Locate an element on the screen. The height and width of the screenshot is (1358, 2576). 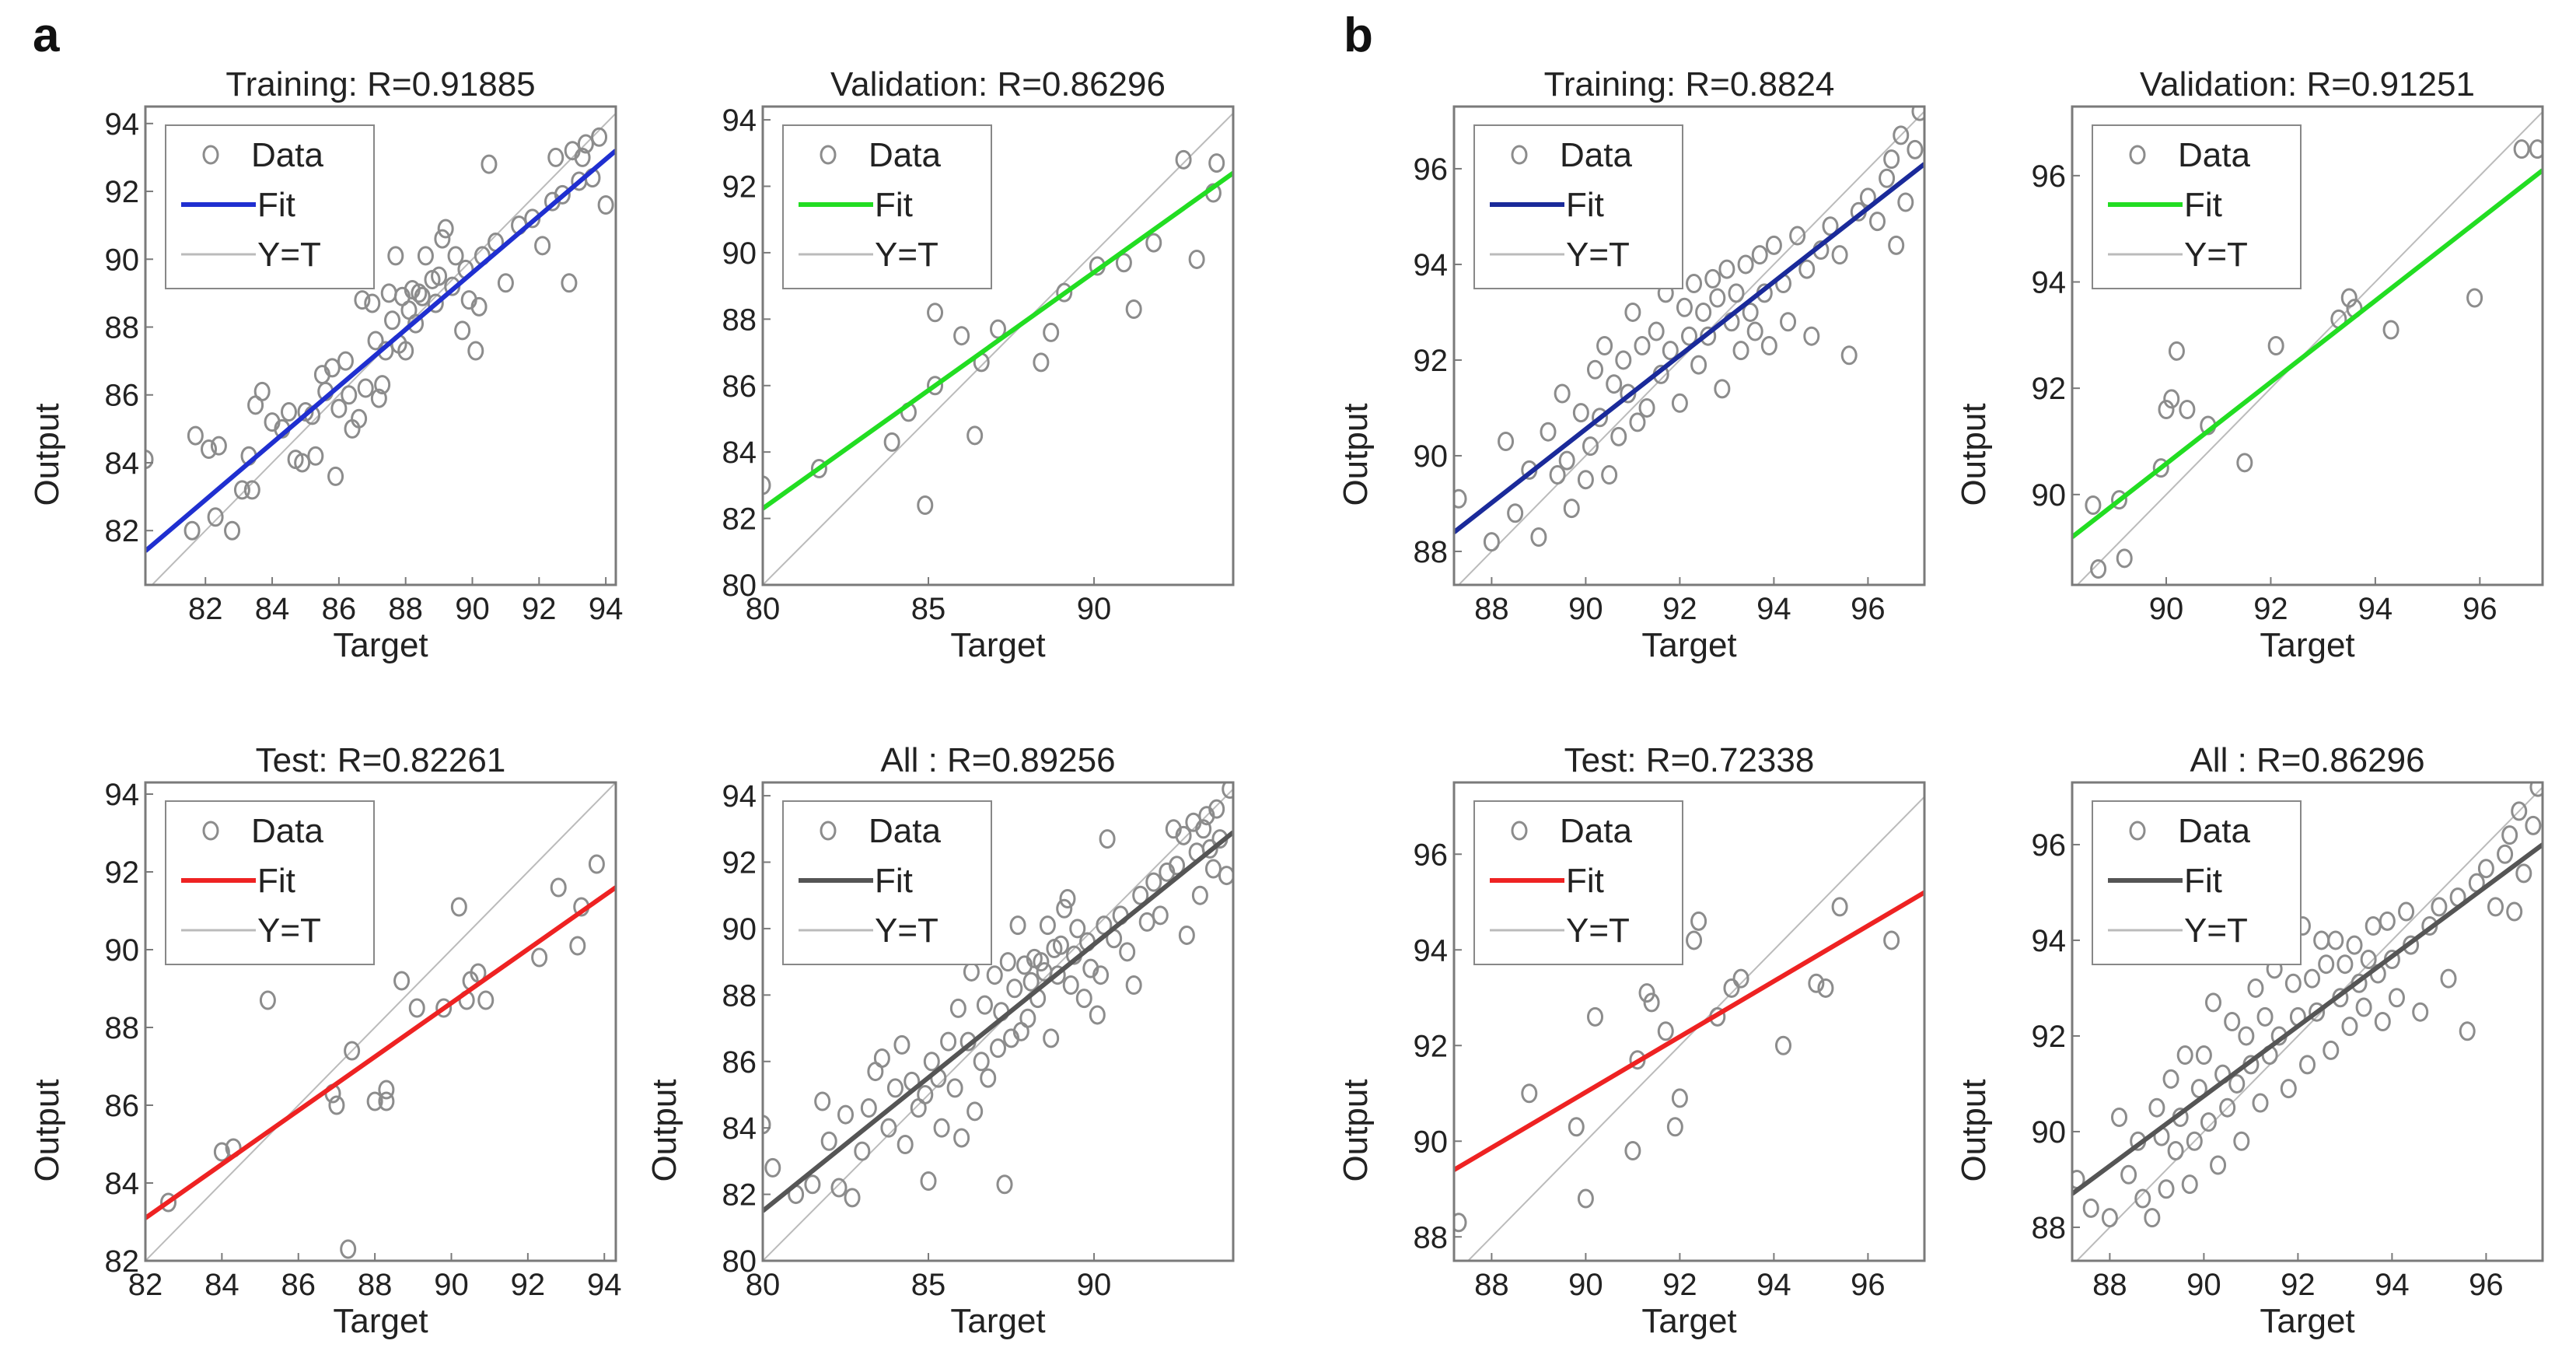
x-tick-label: 92 is located at coordinates (1679, 1285).